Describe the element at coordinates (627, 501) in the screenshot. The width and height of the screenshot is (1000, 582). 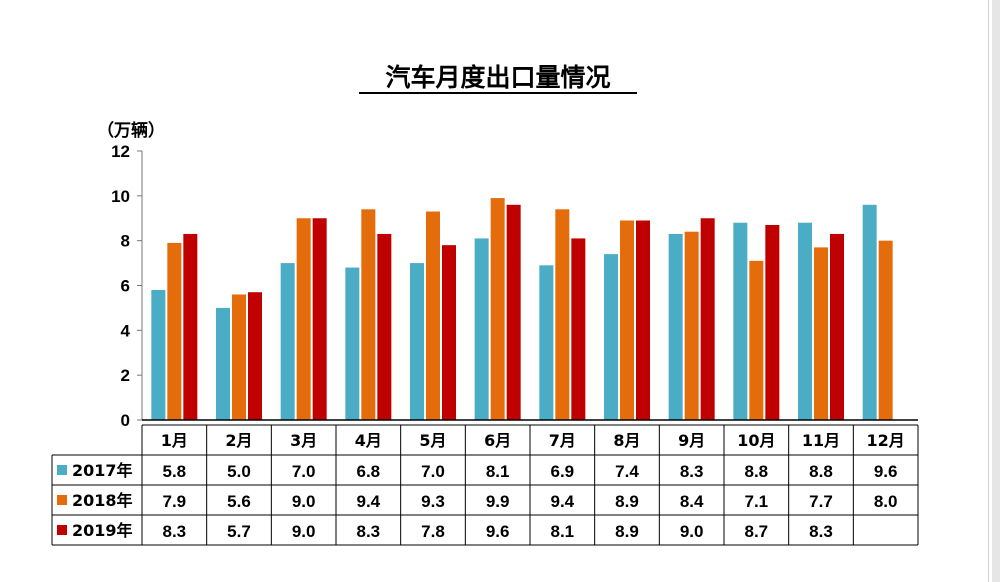
I see `data-label: 8.9` at that location.